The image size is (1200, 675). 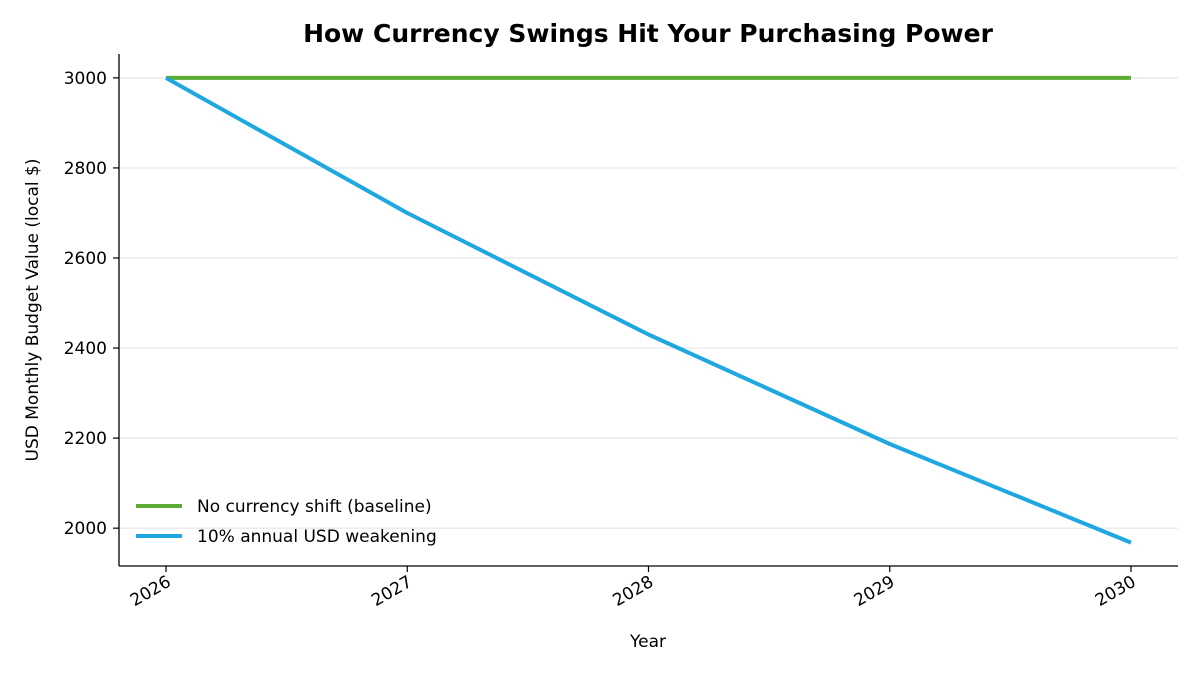 I want to click on x-tick-label: 2030, so click(x=1115, y=591).